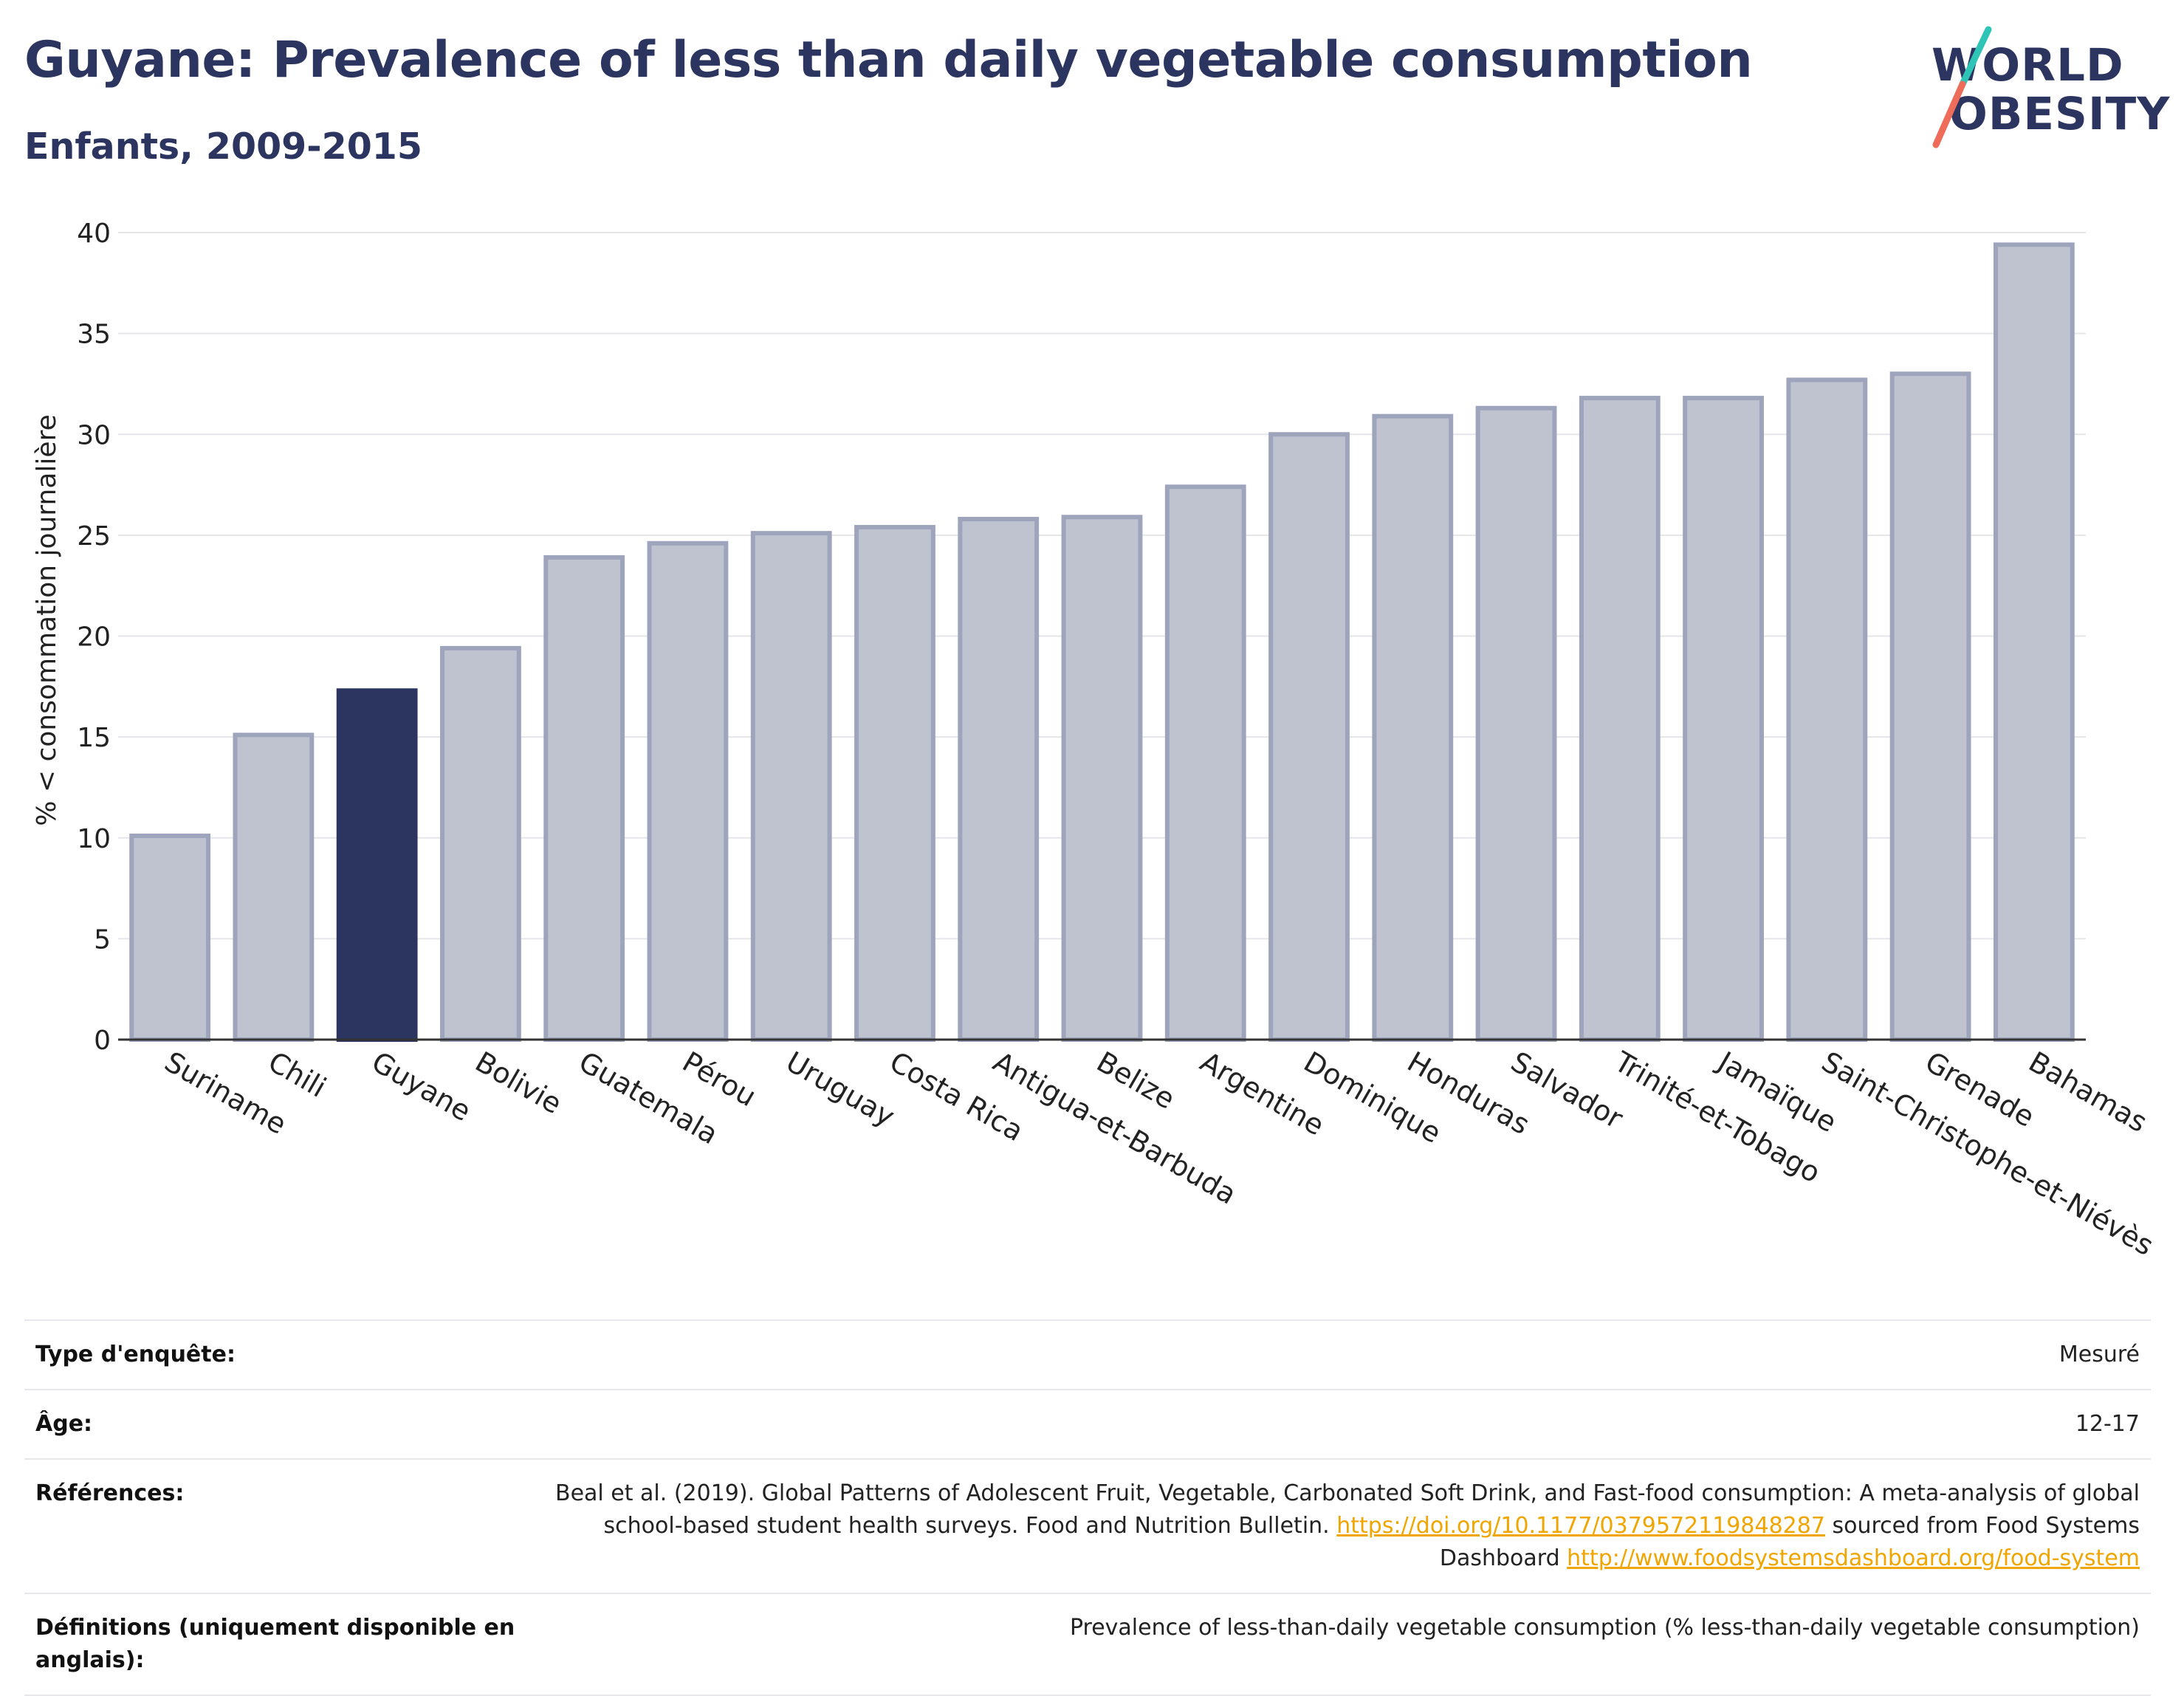 This screenshot has height=1696, width=2184. What do you see at coordinates (170, 938) in the screenshot?
I see `bar-suriname` at bounding box center [170, 938].